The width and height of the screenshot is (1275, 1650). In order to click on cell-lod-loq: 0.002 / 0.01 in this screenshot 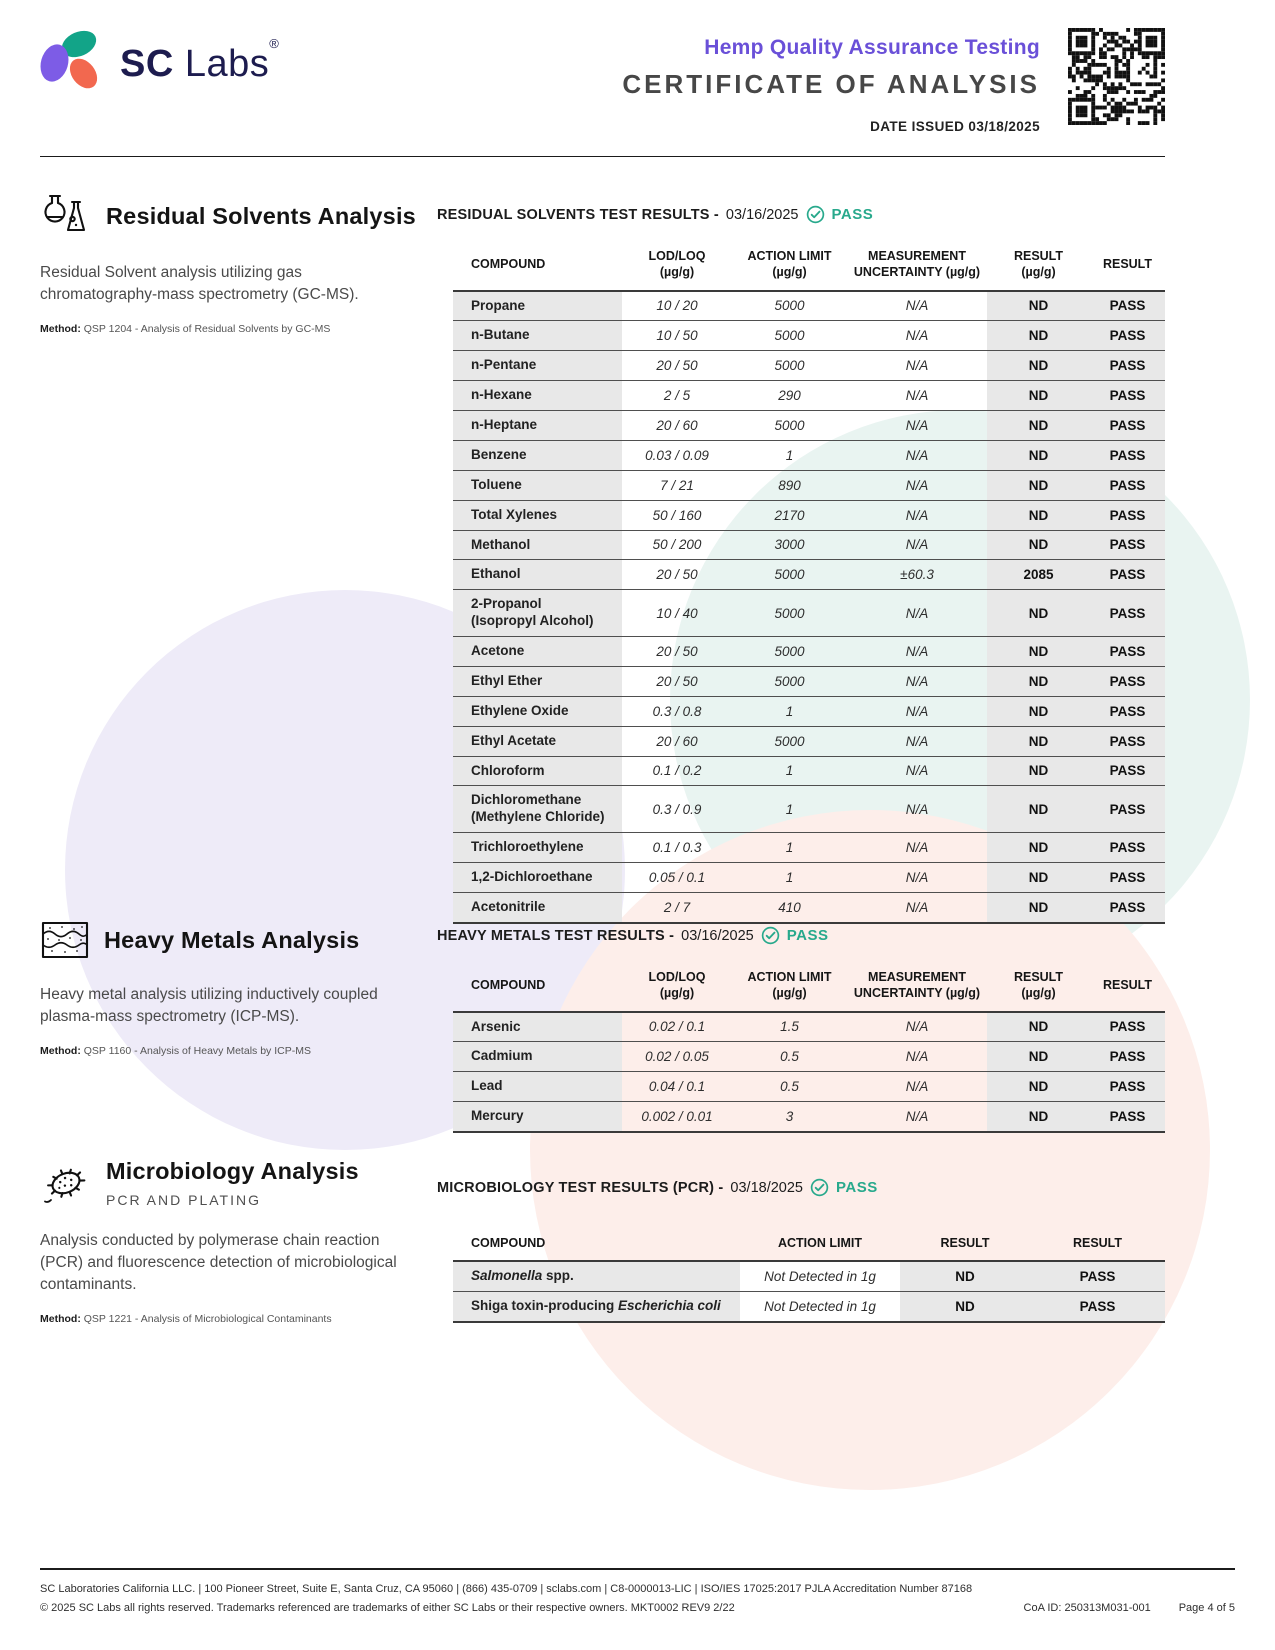, I will do `click(677, 1117)`.